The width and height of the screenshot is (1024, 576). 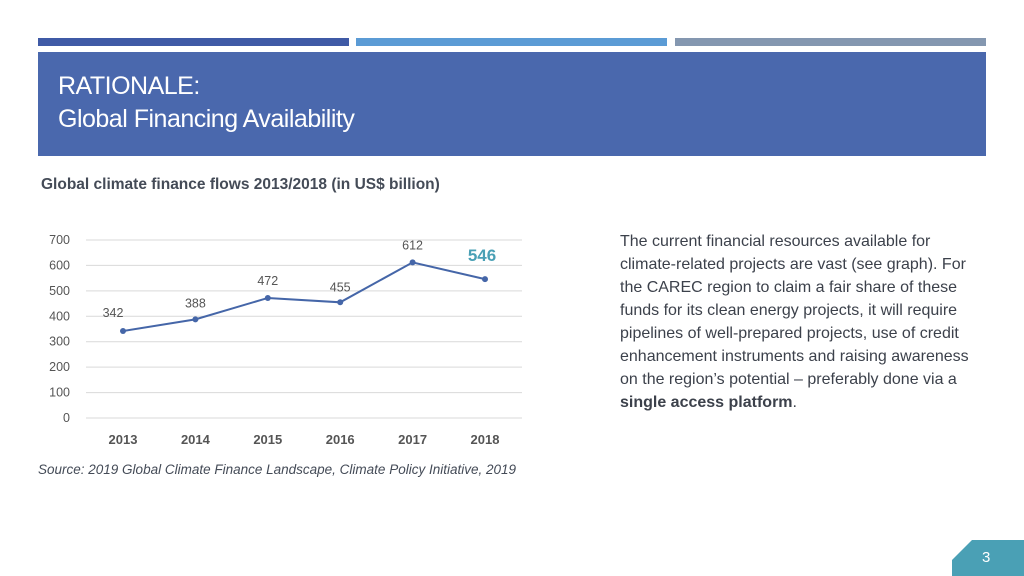 I want to click on x-tick-label: 2016, so click(x=340, y=439).